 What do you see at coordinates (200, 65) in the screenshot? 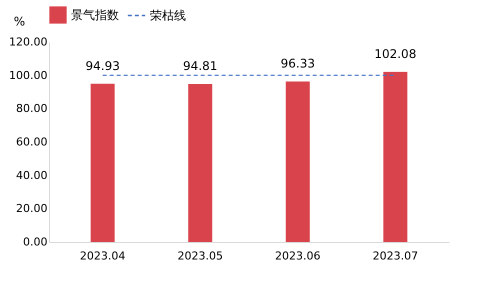
I see `data-label: 94.81` at bounding box center [200, 65].